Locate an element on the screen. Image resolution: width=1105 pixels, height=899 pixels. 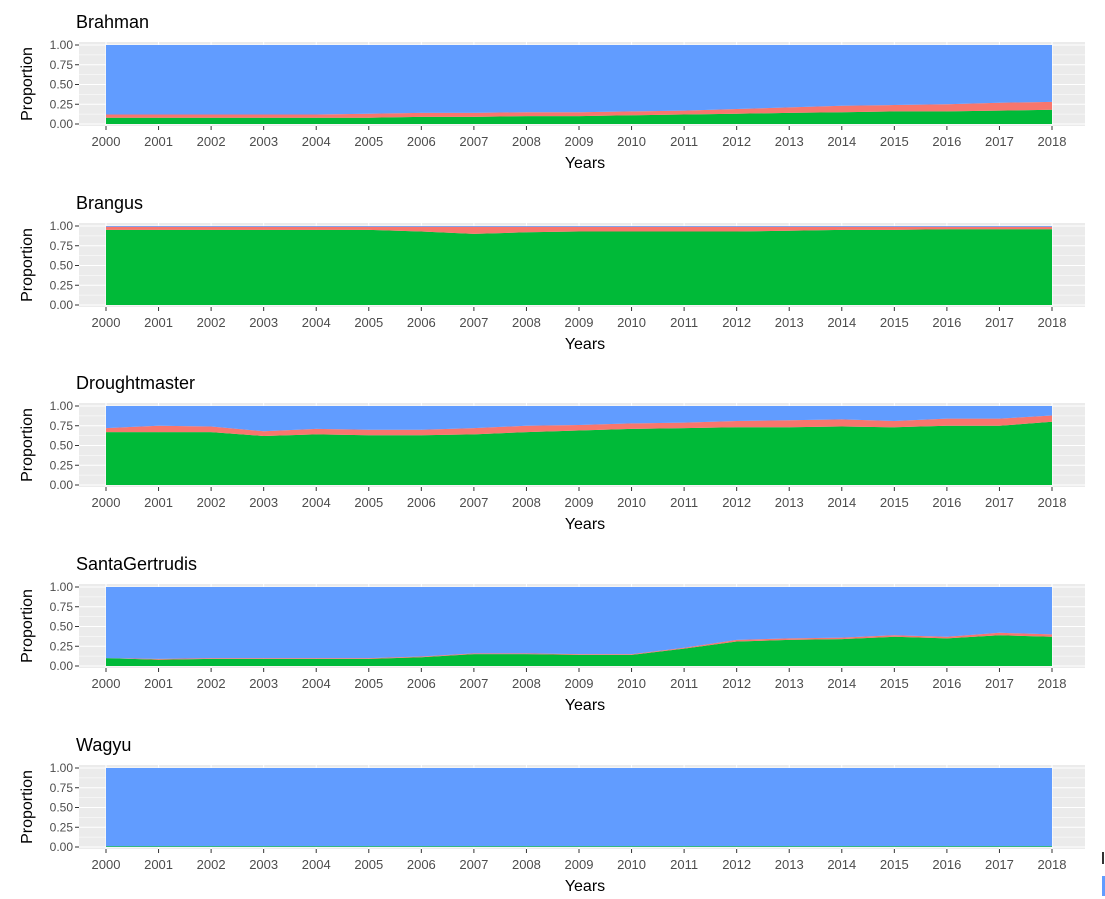
chart-title: Droughtmaster is located at coordinates (135, 383).